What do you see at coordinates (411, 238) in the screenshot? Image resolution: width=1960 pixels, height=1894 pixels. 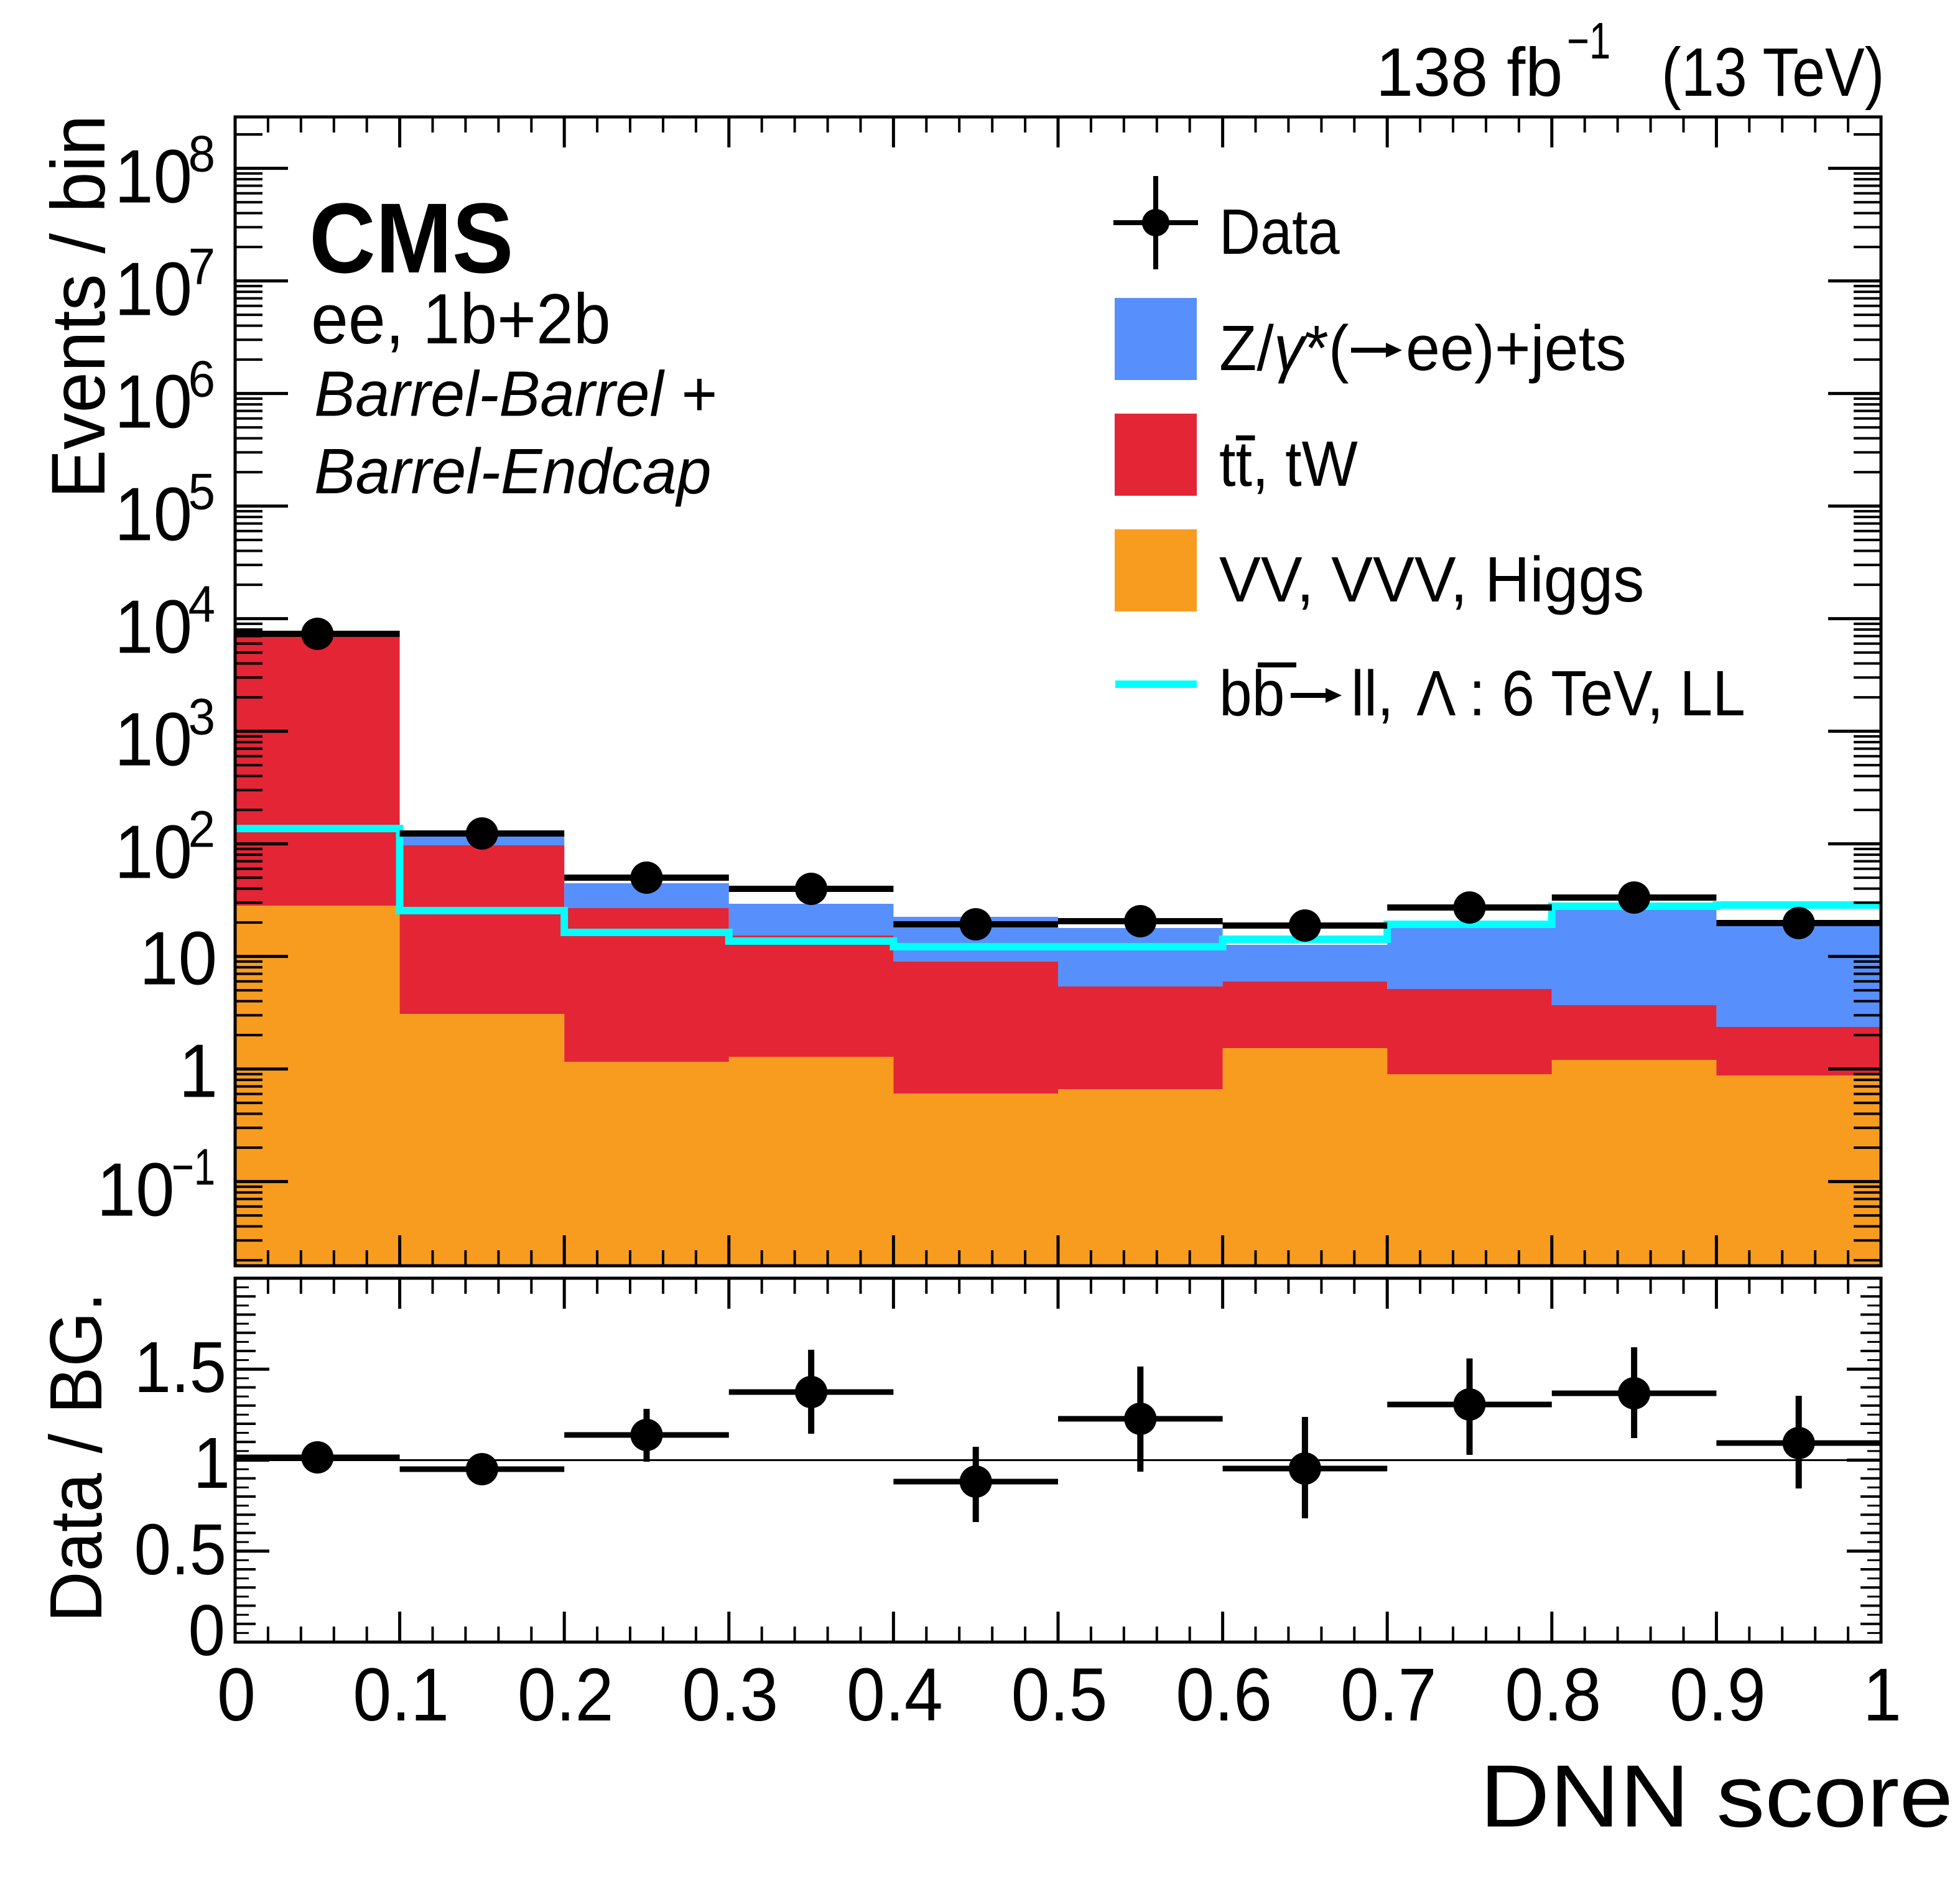 I see `svg-text: CMS` at bounding box center [411, 238].